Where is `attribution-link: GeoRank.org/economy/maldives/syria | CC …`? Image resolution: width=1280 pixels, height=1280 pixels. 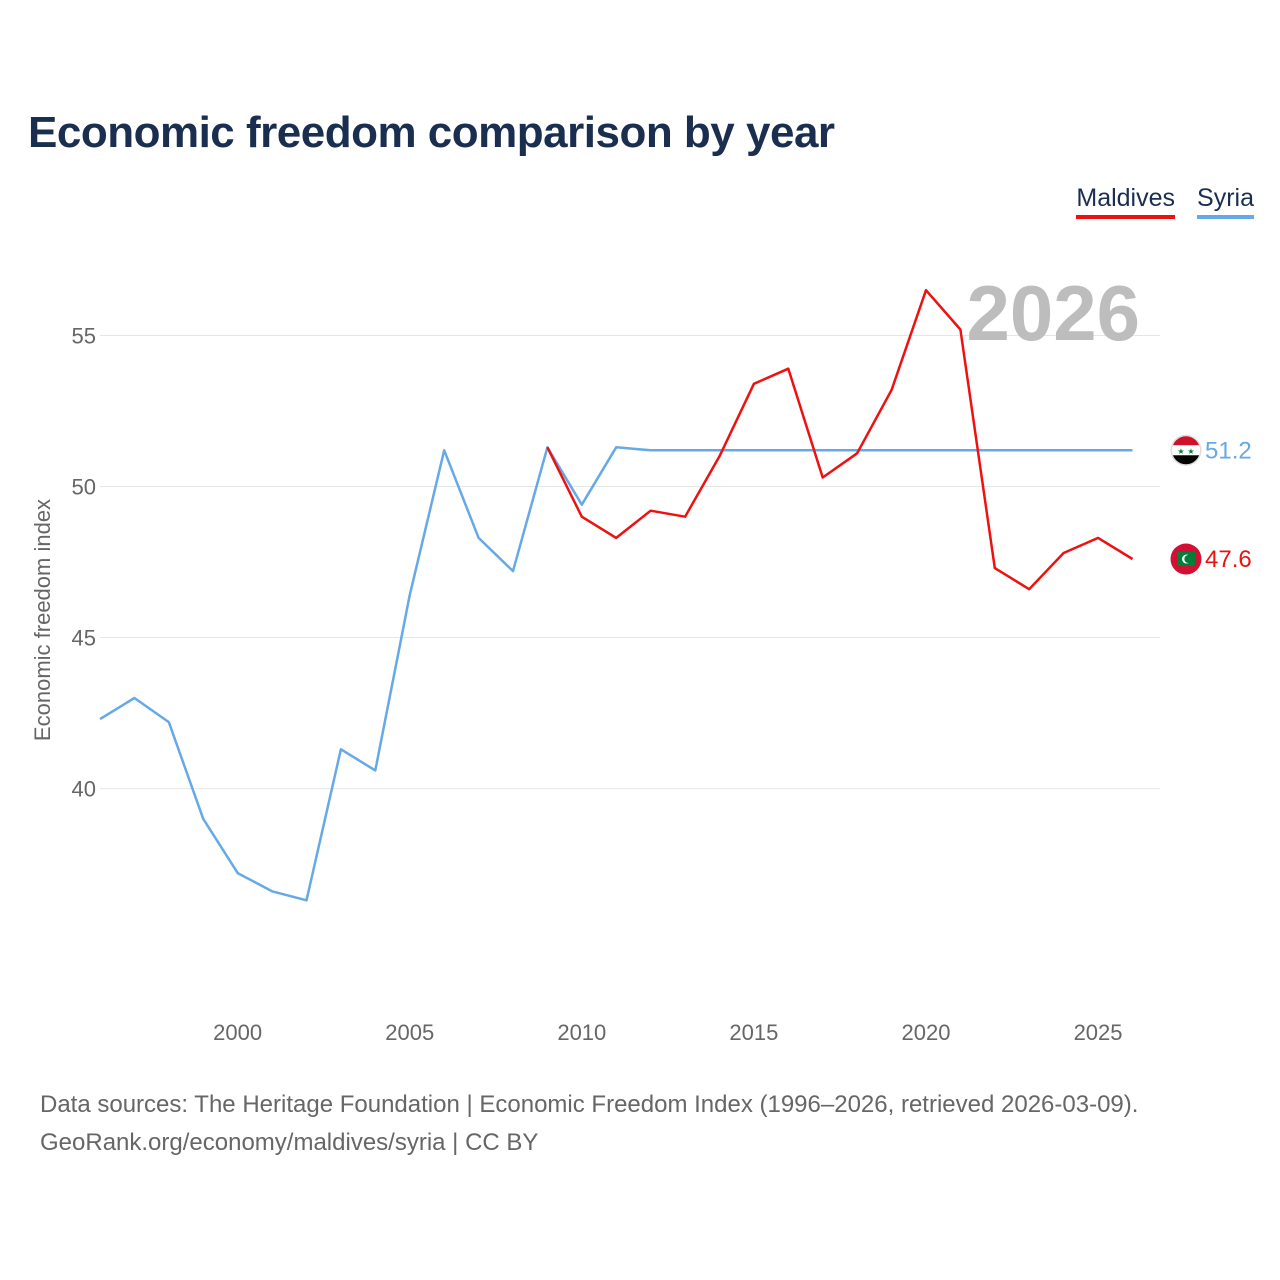
attribution-link: GeoRank.org/economy/maldives/syria | CC … is located at coordinates (289, 1142).